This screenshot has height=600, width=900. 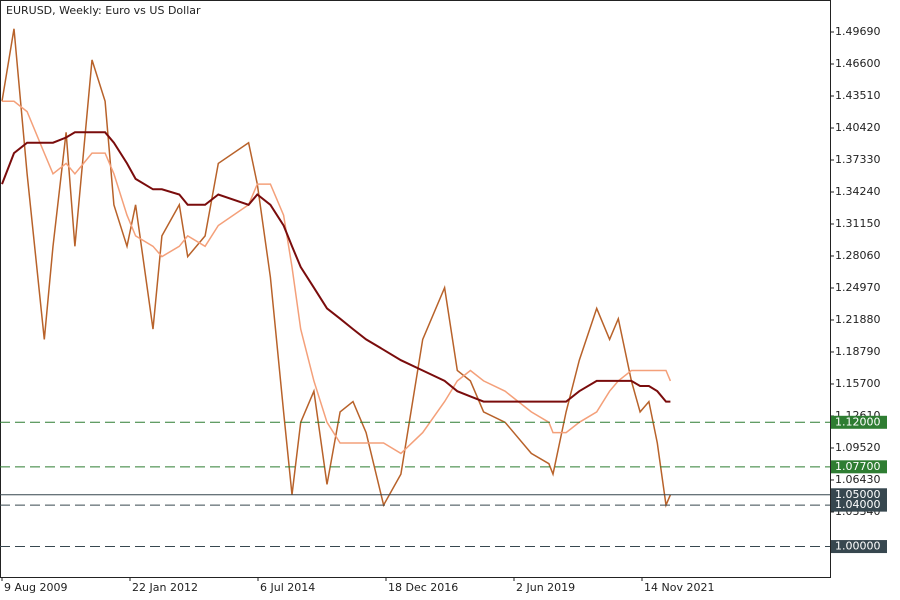 I want to click on y-tick-label: 1.34240, so click(x=858, y=191).